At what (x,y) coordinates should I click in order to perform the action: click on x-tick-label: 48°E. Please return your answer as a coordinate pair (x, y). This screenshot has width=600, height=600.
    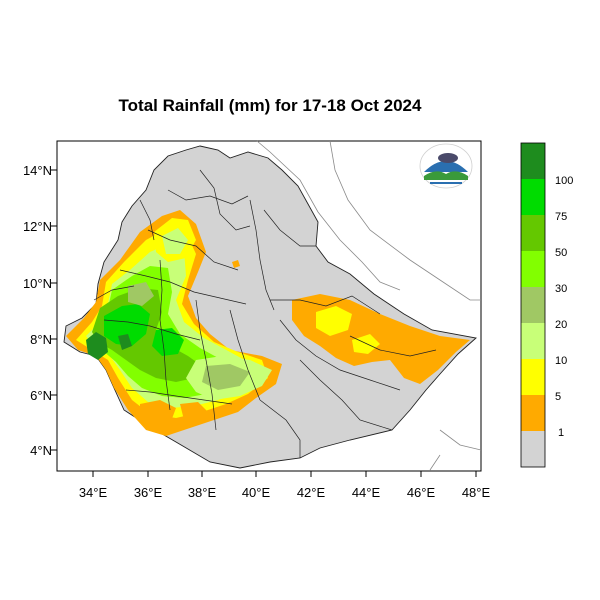
    Looking at the image, I should click on (476, 492).